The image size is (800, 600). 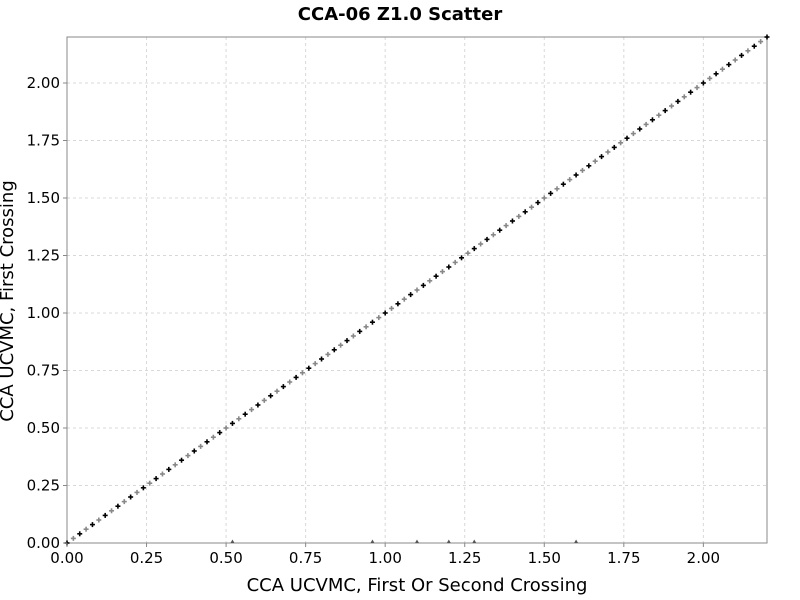 What do you see at coordinates (225, 558) in the screenshot?
I see `x-tick-label: 0.50` at bounding box center [225, 558].